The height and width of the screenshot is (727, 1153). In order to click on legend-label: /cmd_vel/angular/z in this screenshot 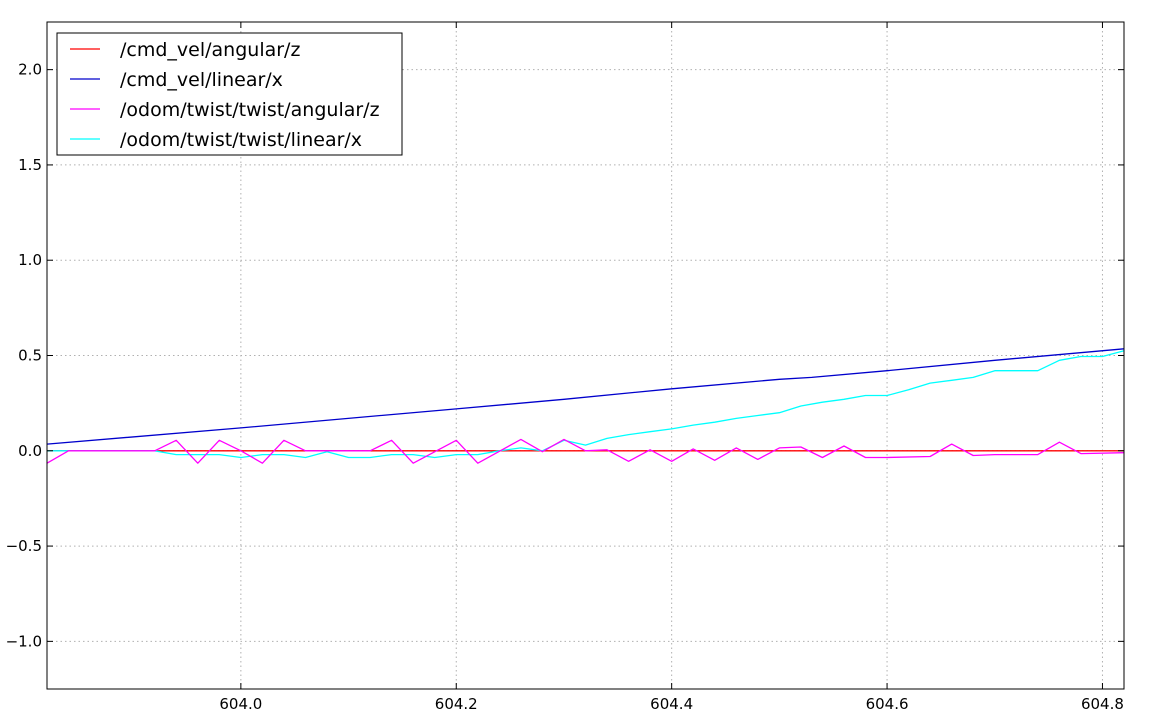, I will do `click(210, 50)`.